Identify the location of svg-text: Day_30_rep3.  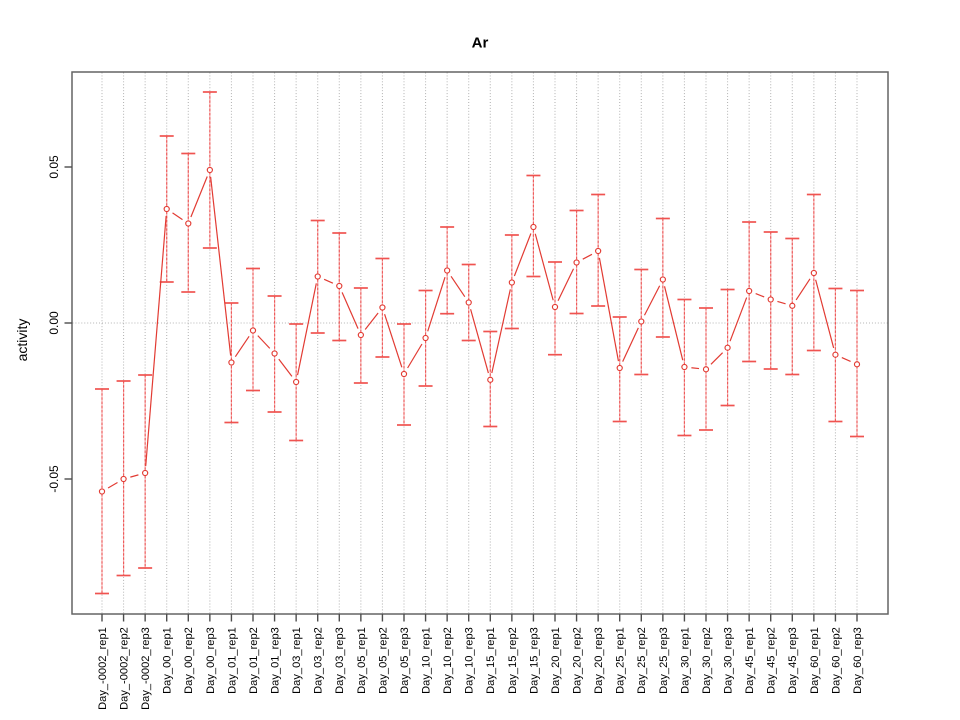
(728, 660).